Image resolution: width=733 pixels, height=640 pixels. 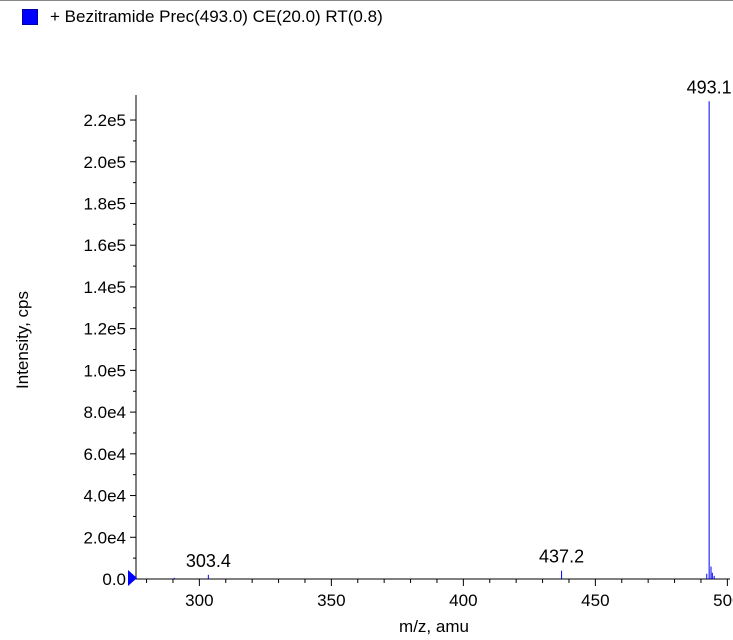 I want to click on legend-swatch, so click(x=30, y=17).